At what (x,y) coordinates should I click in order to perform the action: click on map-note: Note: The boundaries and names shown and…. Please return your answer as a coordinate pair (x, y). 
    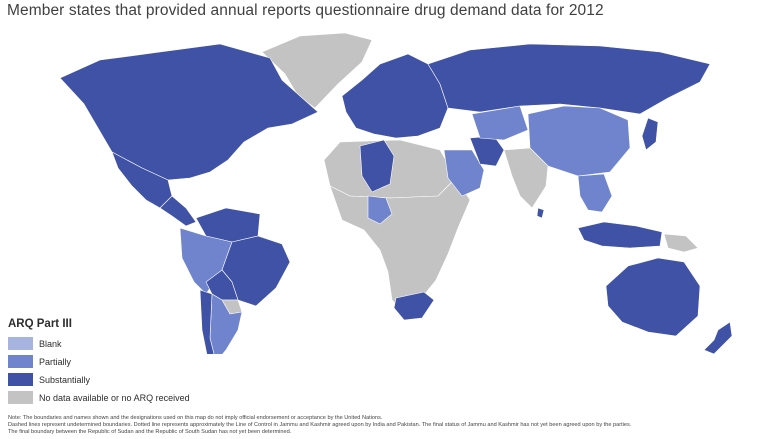
    Looking at the image, I should click on (378, 425).